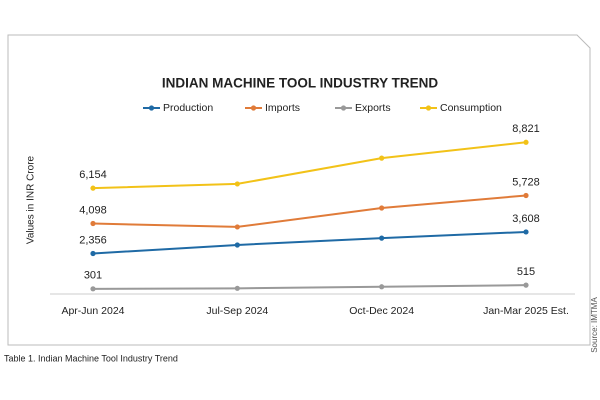 The image size is (600, 400). What do you see at coordinates (237, 311) in the screenshot?
I see `x-tick-label: Jul-Sep 2024` at bounding box center [237, 311].